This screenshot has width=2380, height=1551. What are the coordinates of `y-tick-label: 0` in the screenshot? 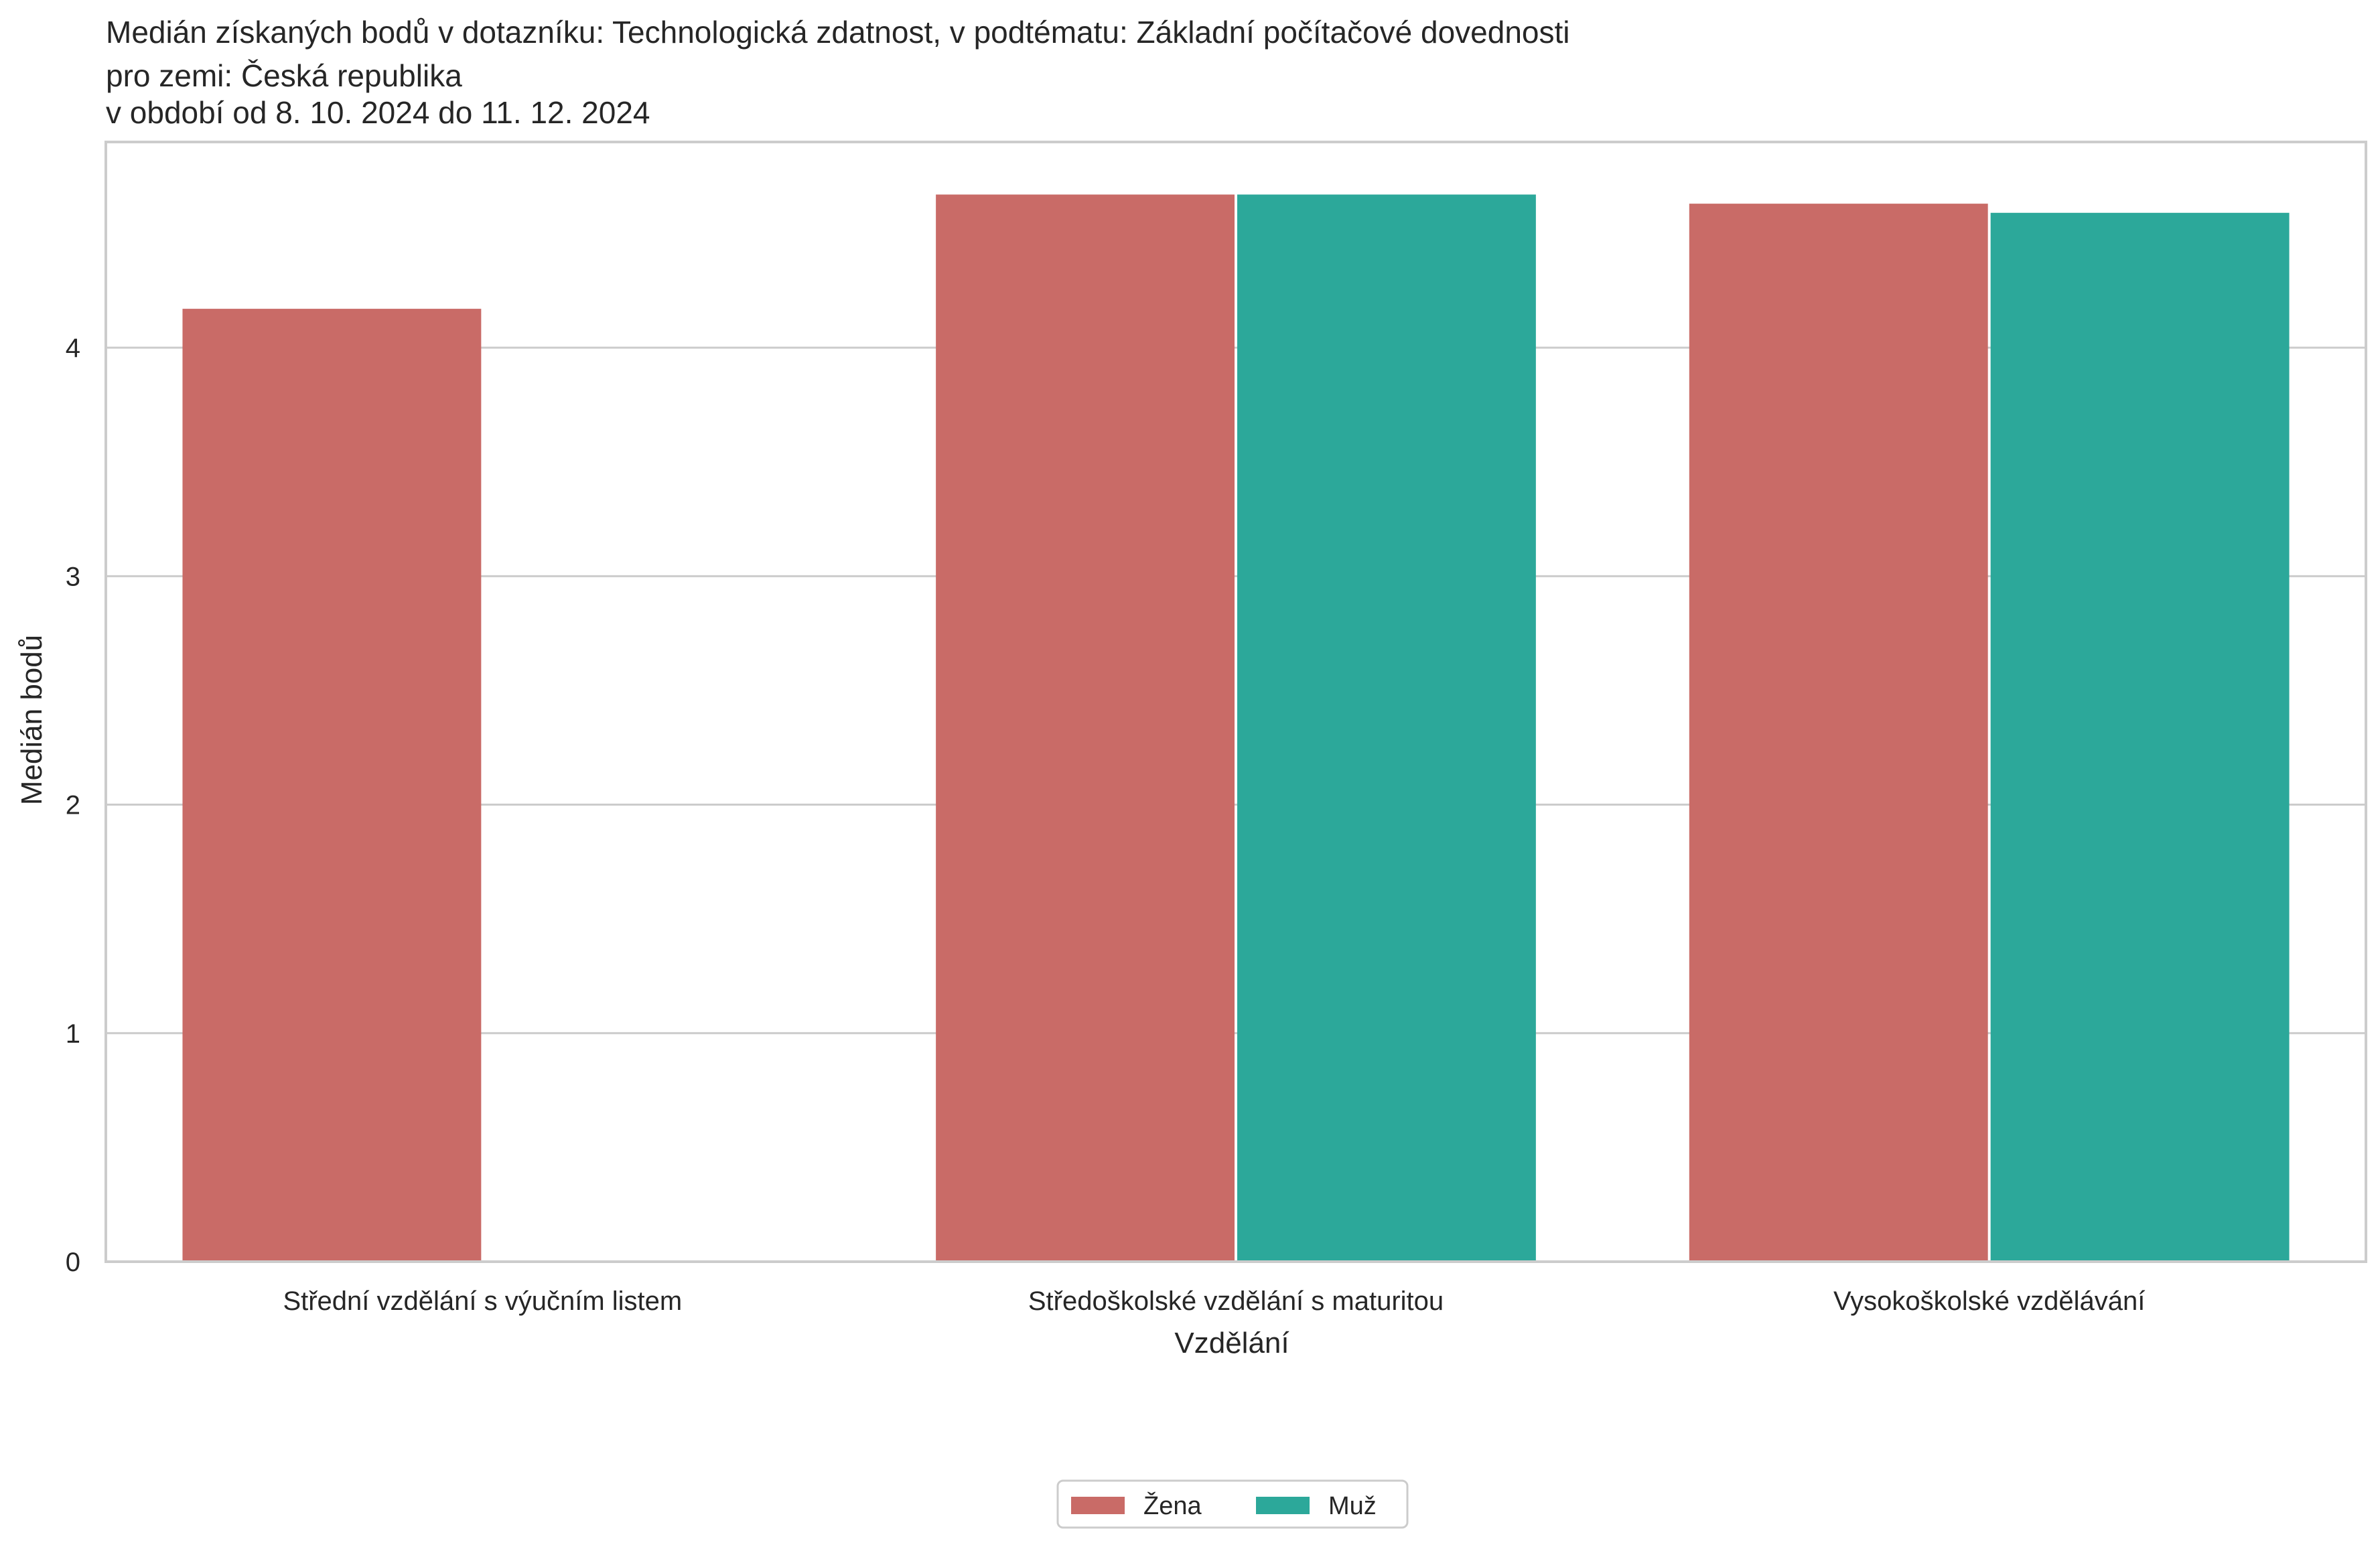 It's located at (73, 1263).